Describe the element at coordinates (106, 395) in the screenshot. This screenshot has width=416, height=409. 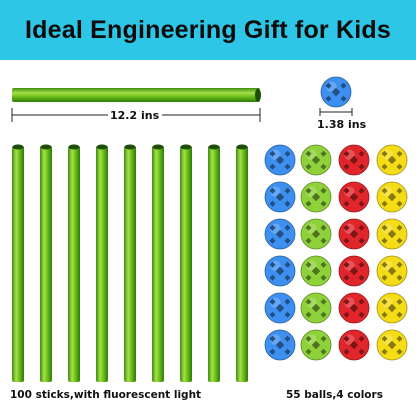
I see `sticks-caption: 100 sticks,with fluorescent light` at that location.